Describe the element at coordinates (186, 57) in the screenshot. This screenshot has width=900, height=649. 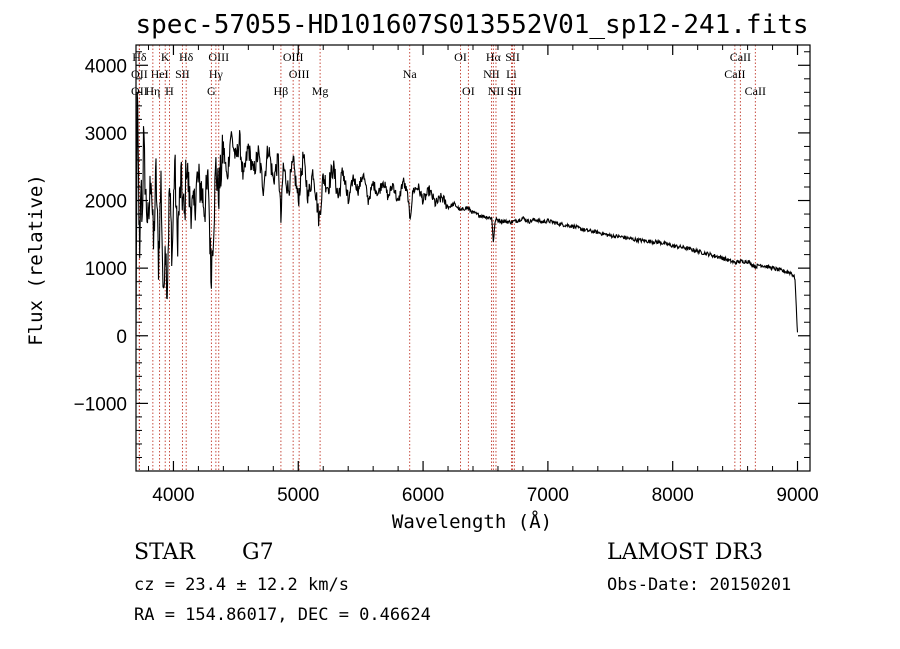
I see `spectral-line-label: Hδ` at that location.